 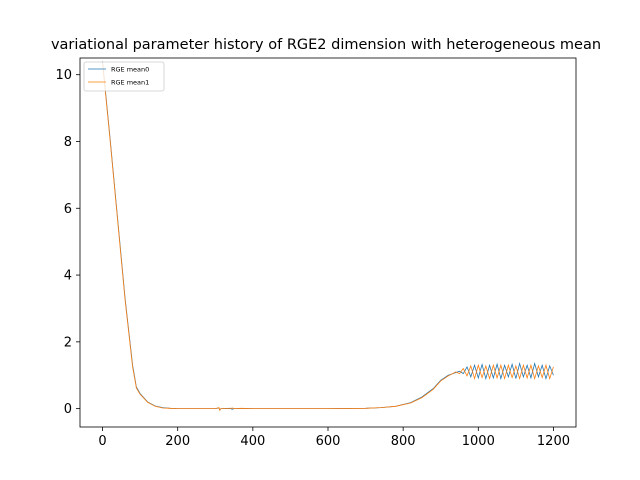 What do you see at coordinates (102, 441) in the screenshot?
I see `x-tick-label: 0` at bounding box center [102, 441].